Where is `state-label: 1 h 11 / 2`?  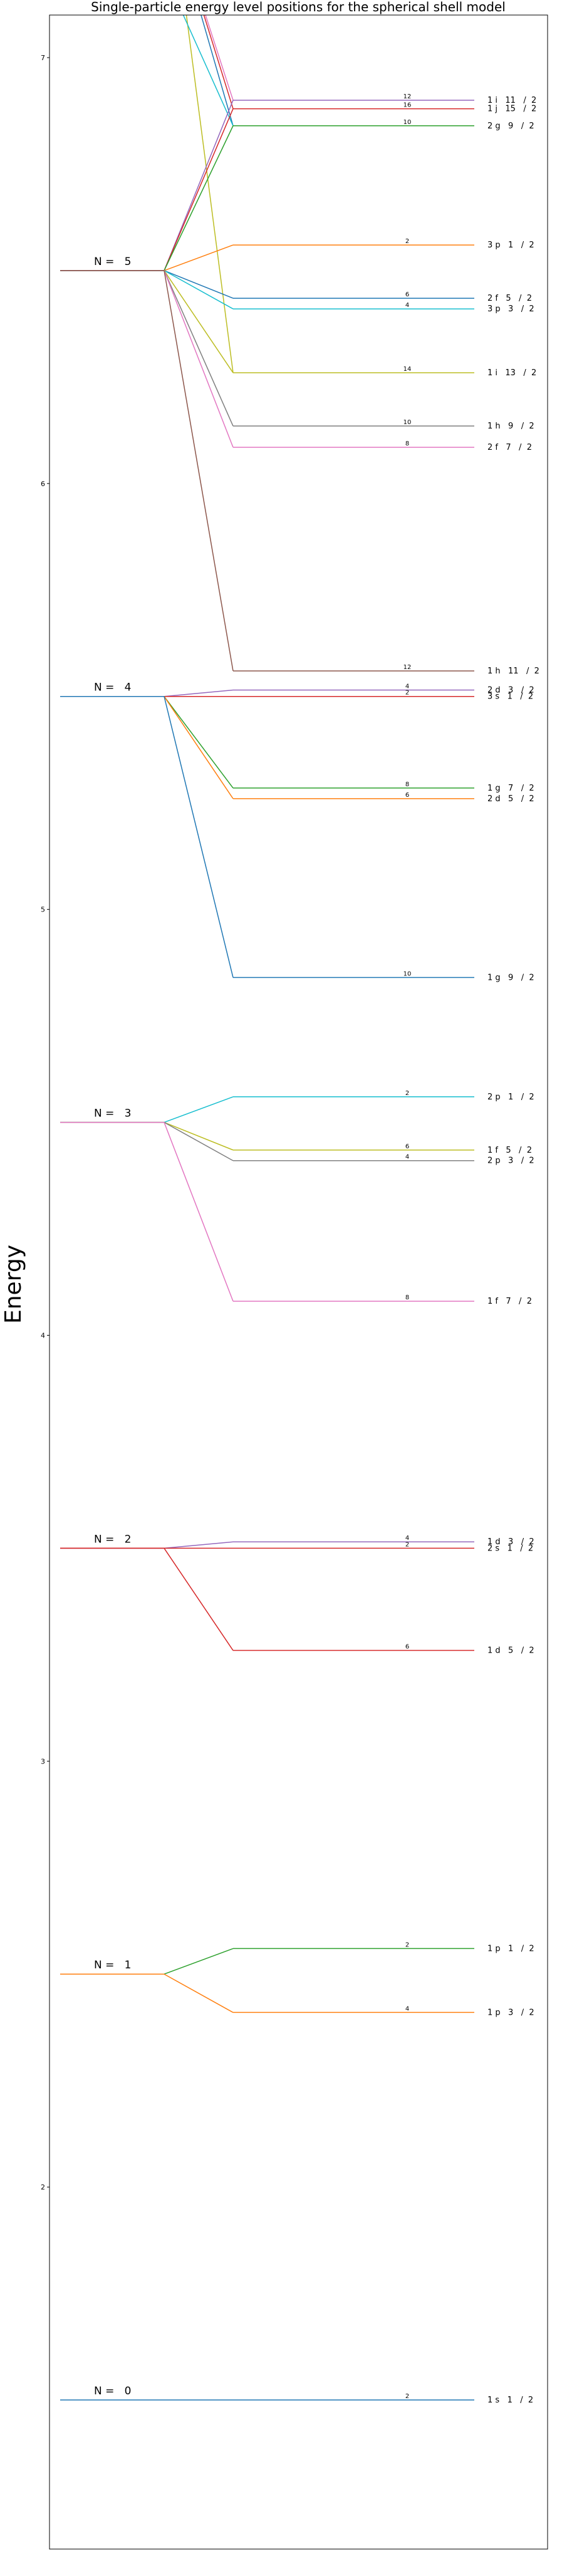
state-label: 1 h 11 / 2 is located at coordinates (513, 672).